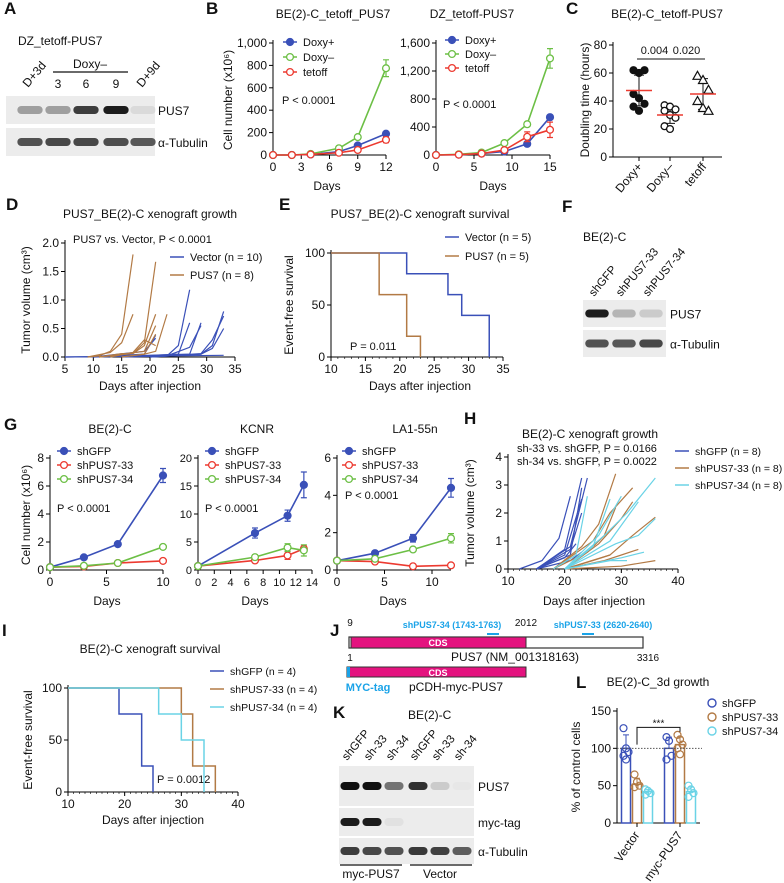 The image size is (784, 883). Describe the element at coordinates (435, 369) in the screenshot. I see `x-tick-label: 25` at that location.